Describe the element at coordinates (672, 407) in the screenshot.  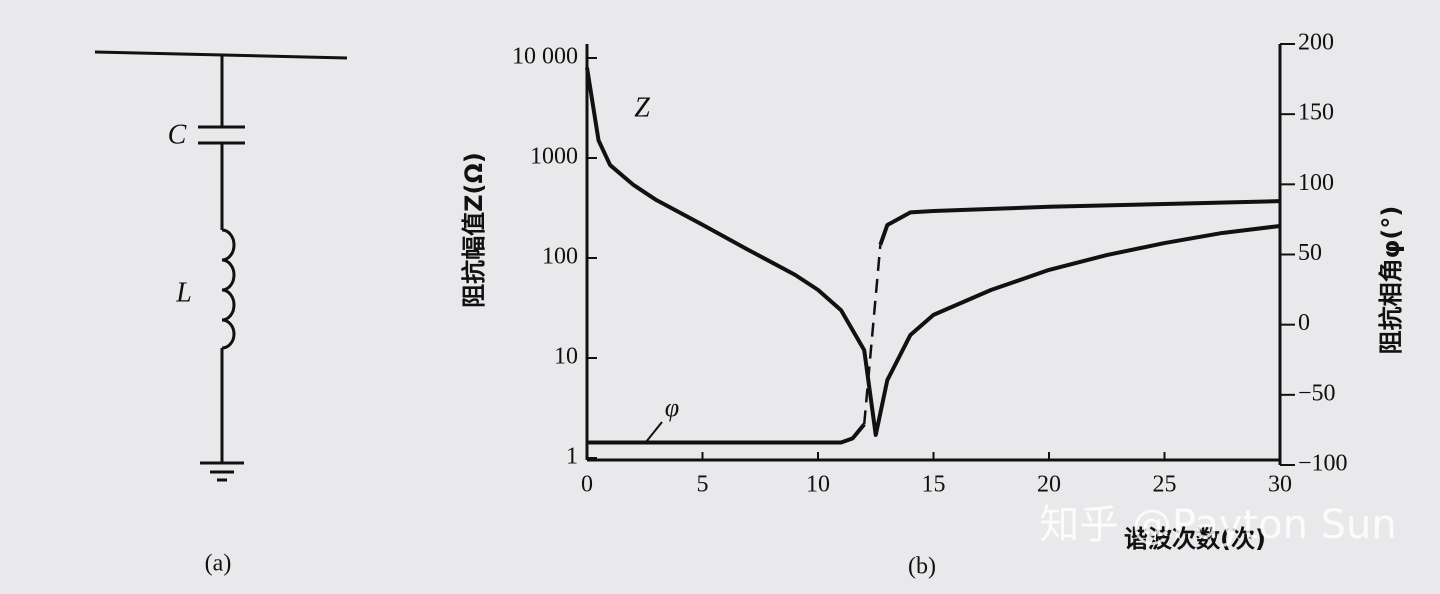
I see `series-label: φ` at that location.